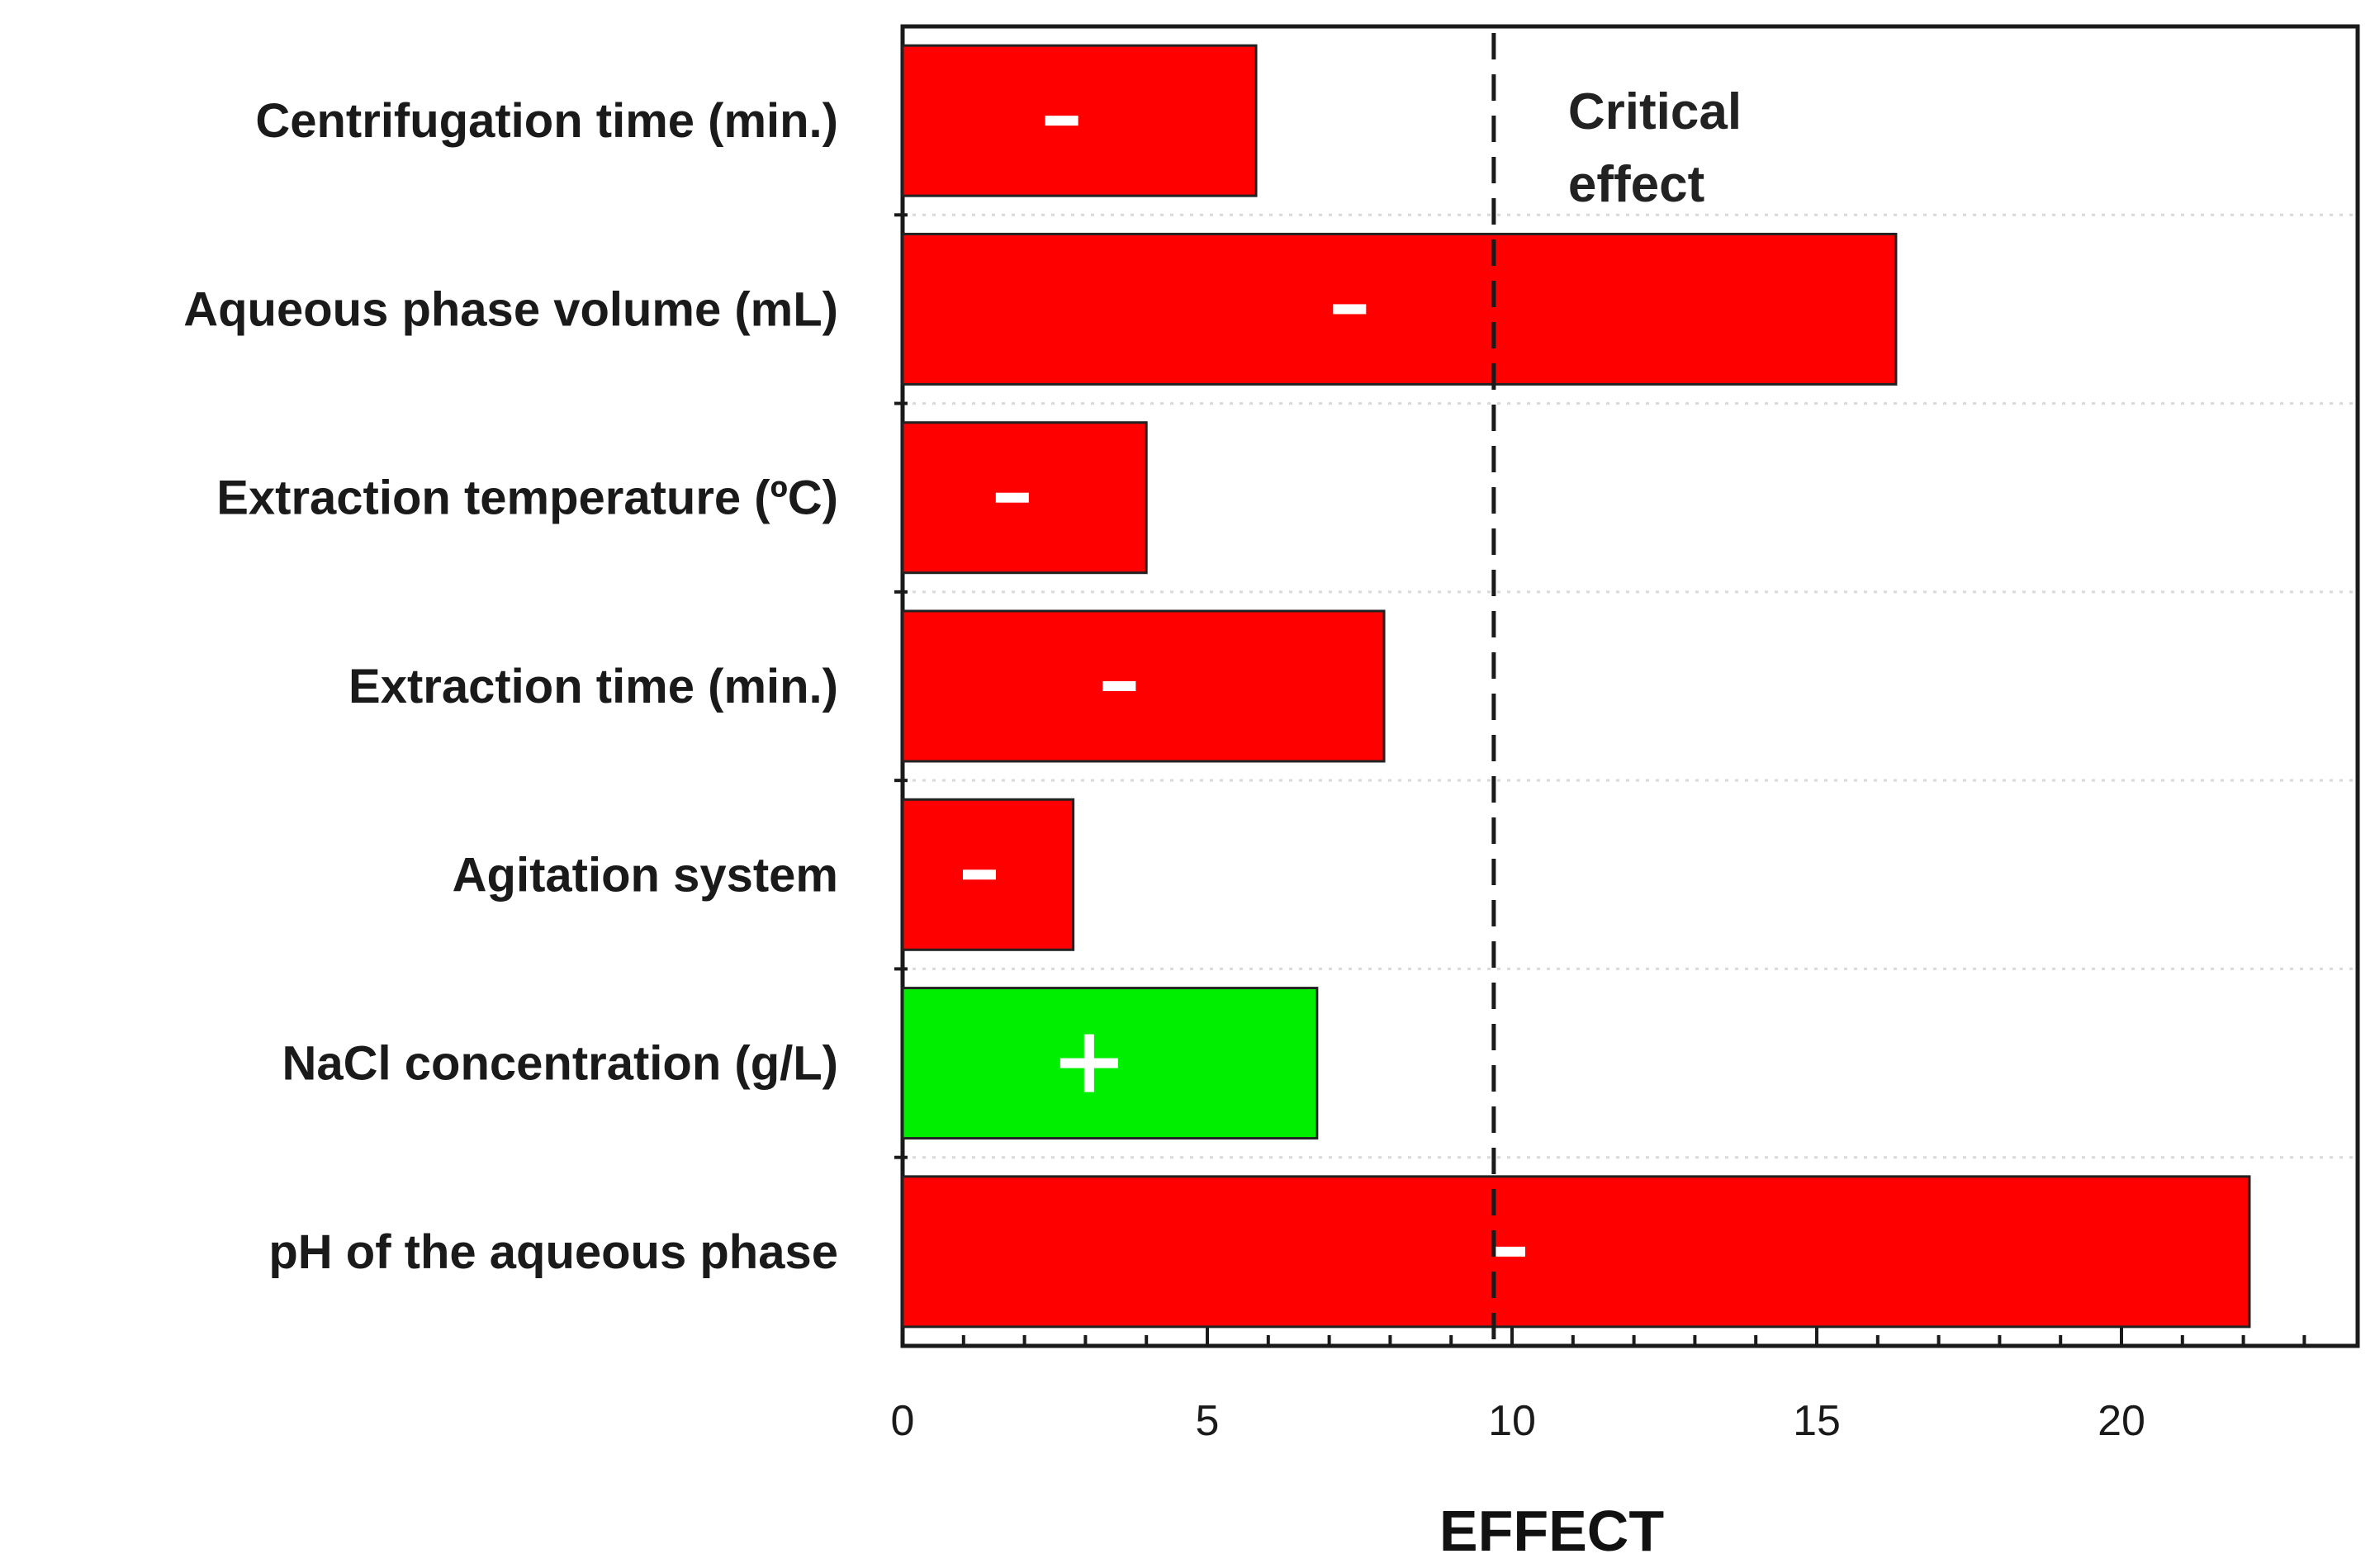  What do you see at coordinates (1598, 1386) in the screenshot?
I see `x-axis: 0 5 10 15 20` at bounding box center [1598, 1386].